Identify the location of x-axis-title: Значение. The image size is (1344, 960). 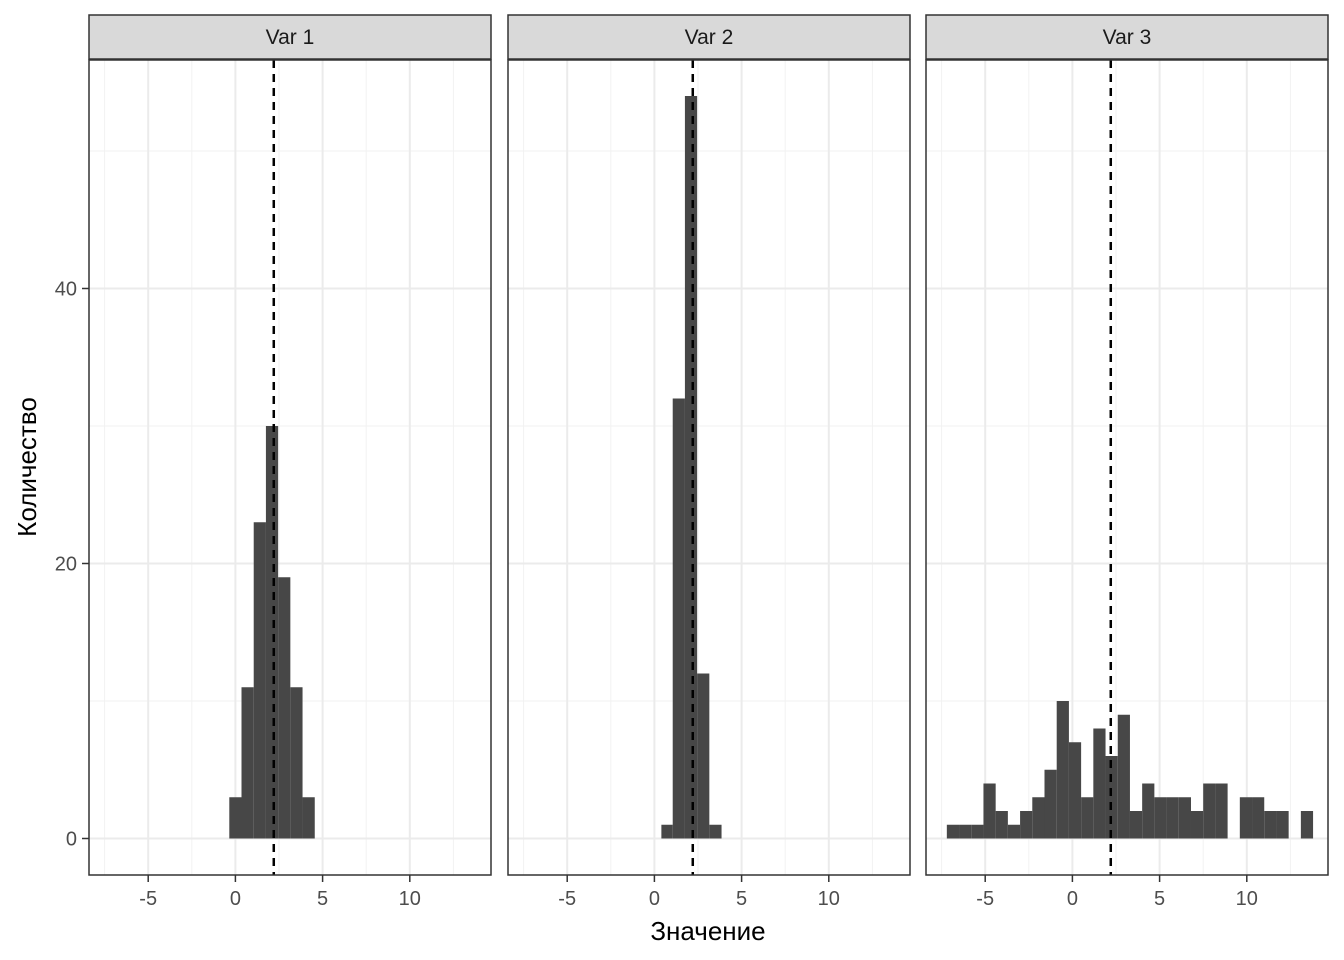
(707, 931).